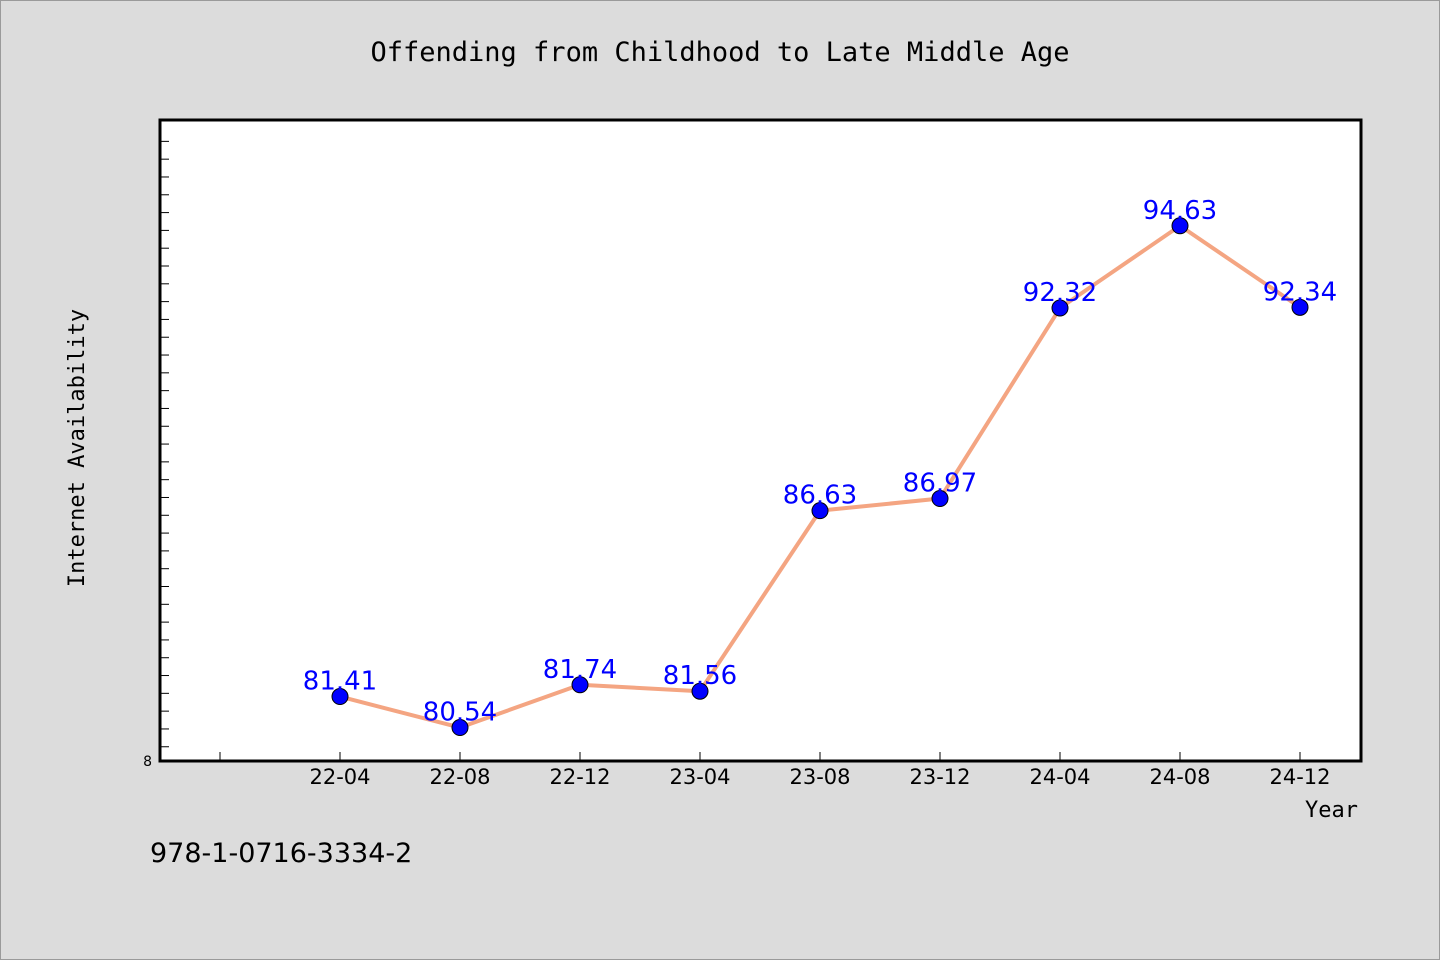  What do you see at coordinates (1300, 292) in the screenshot?
I see `data-label: 92.34` at bounding box center [1300, 292].